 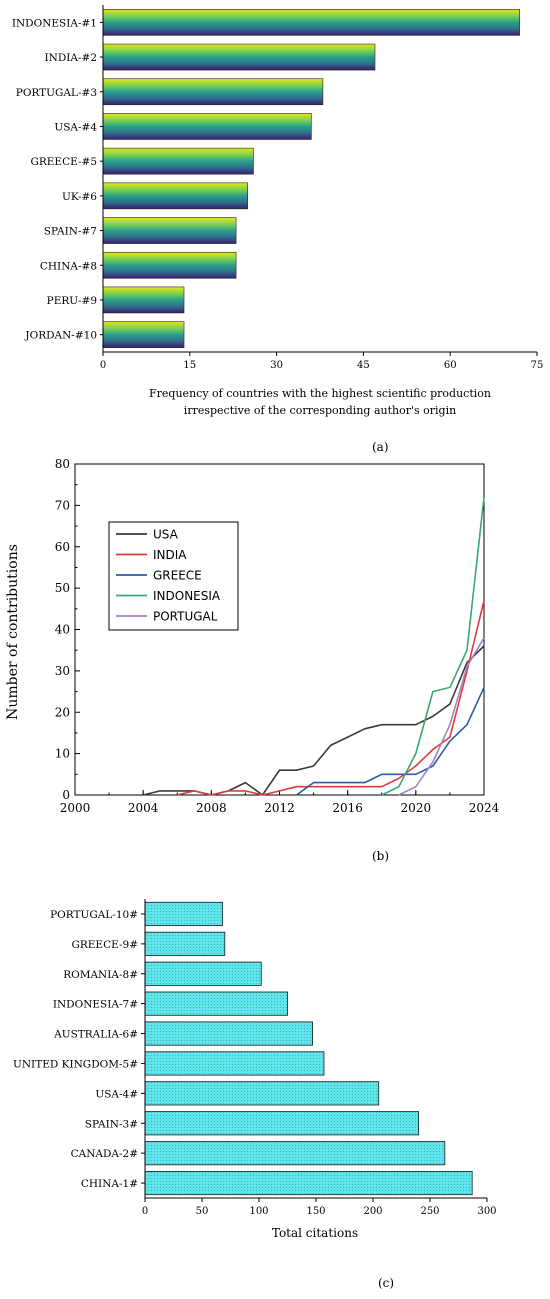 What do you see at coordinates (185, 617) in the screenshot?
I see `legend-label-portugal: PORTUGAL` at bounding box center [185, 617].